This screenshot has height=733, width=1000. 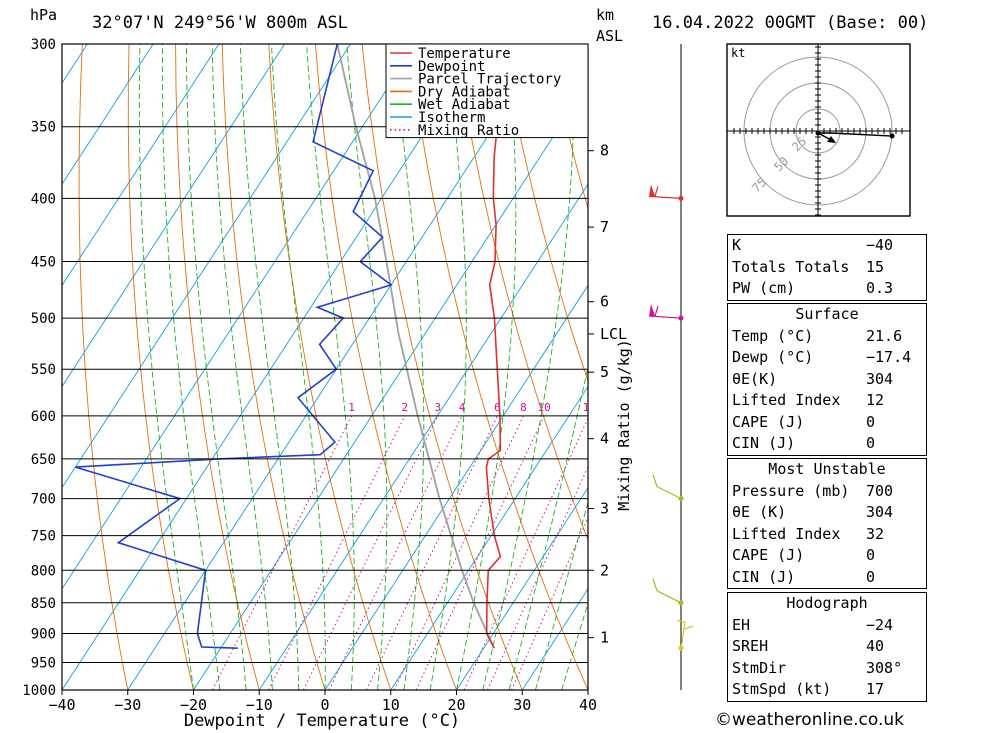 I want to click on indices-panel: K −40 Totals Totals 15 PW (cm) 0.3, so click(x=827, y=267).